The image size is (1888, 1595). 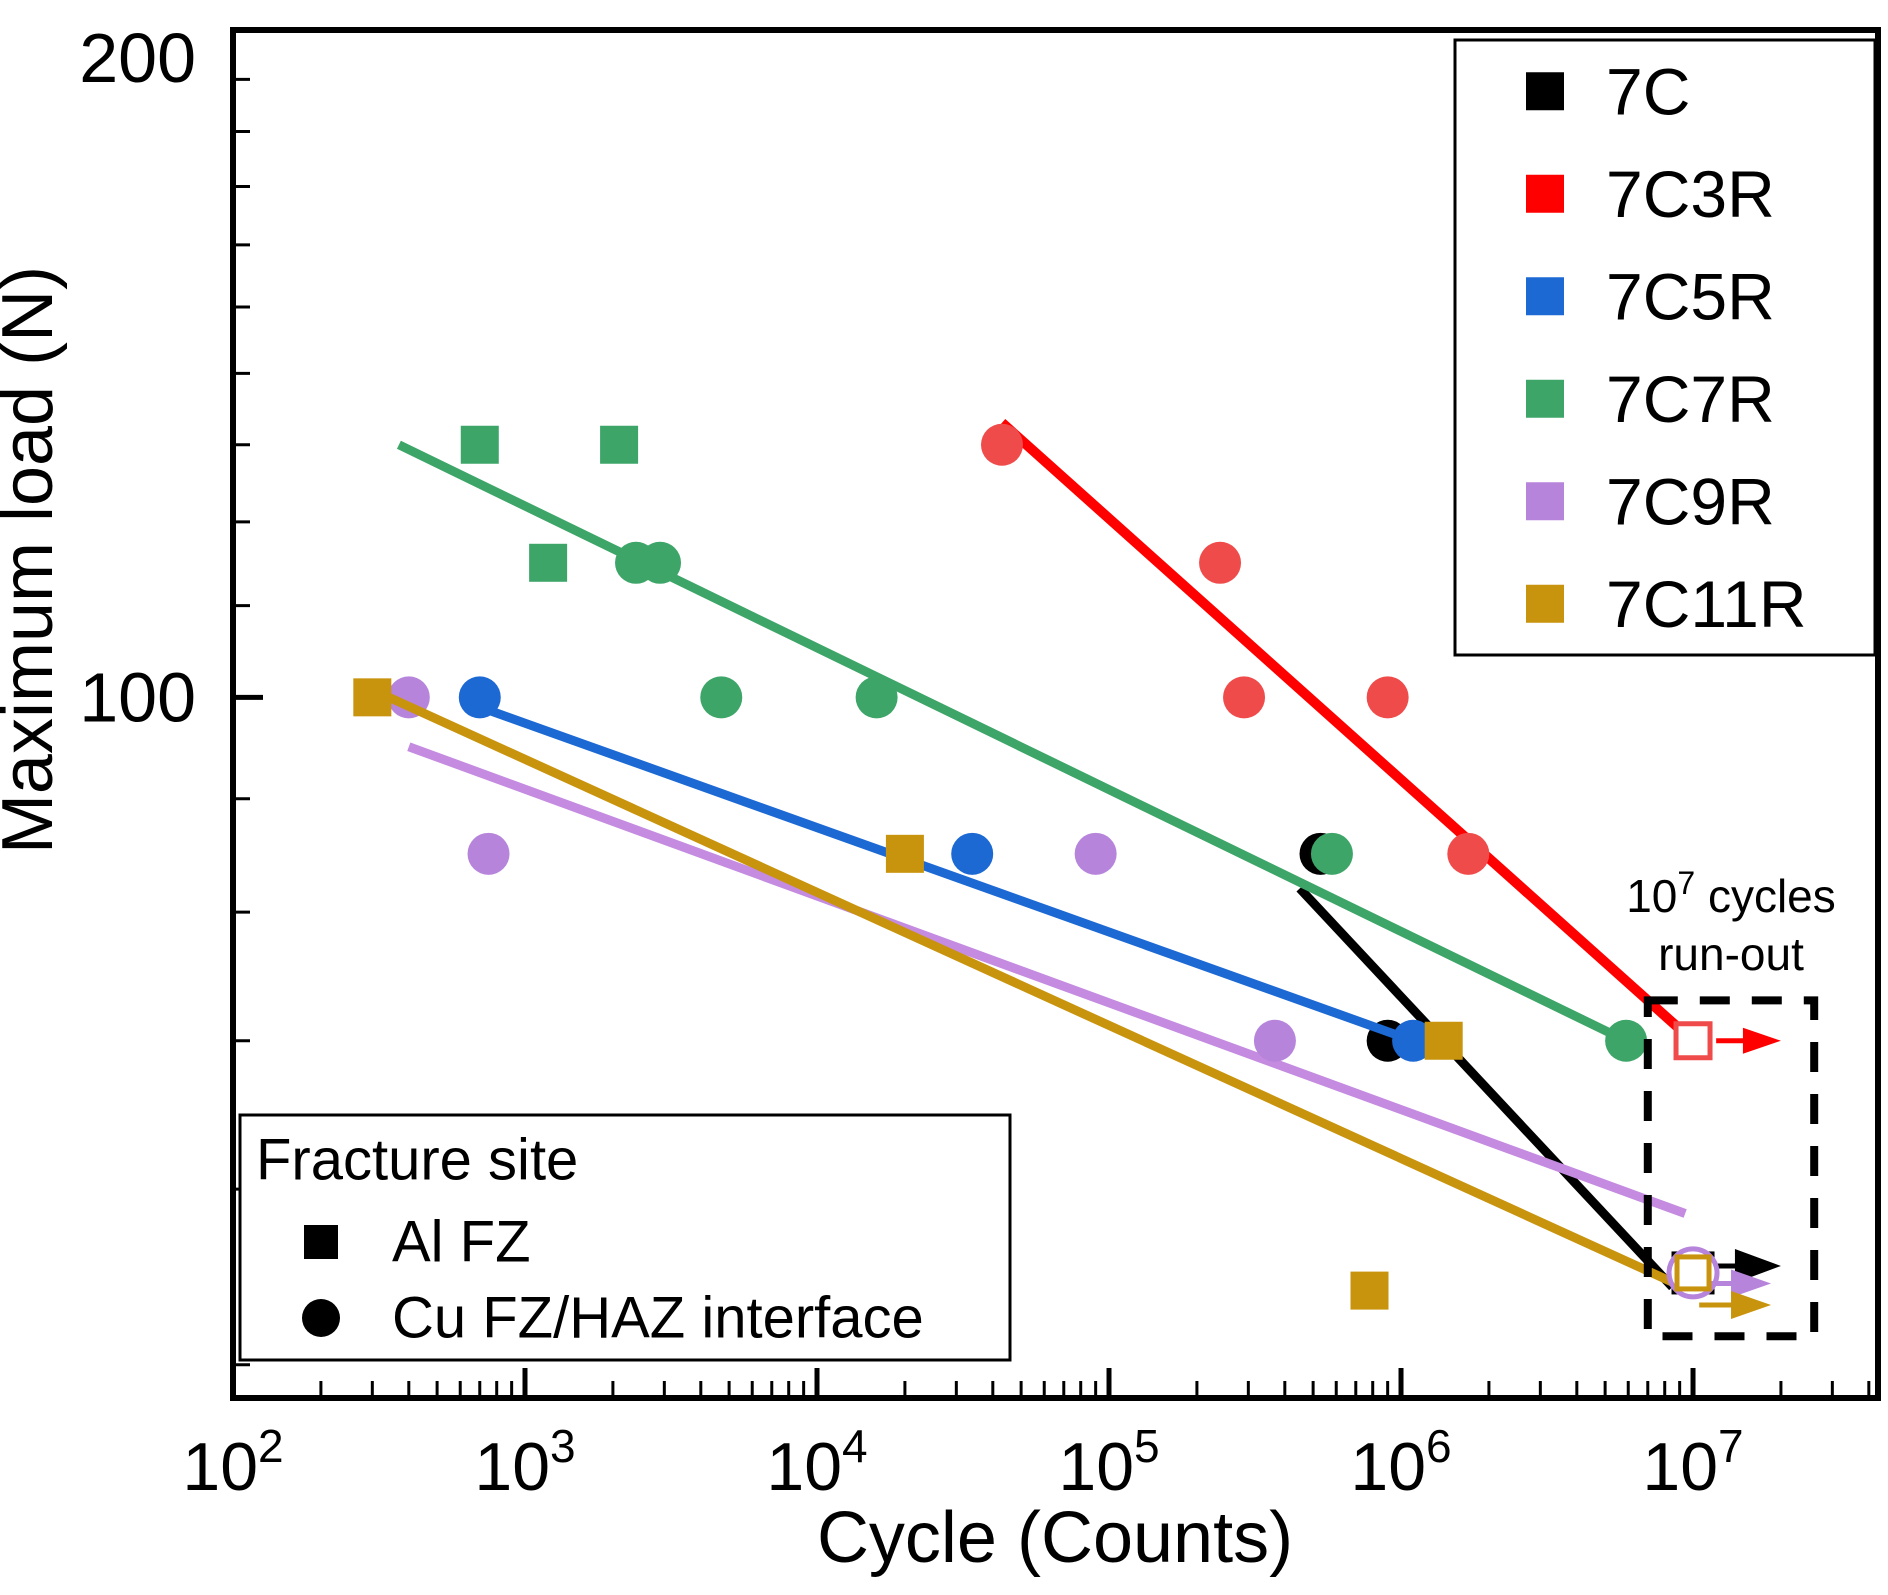 I want to click on point-7C7R-5-circle, so click(x=721, y=697).